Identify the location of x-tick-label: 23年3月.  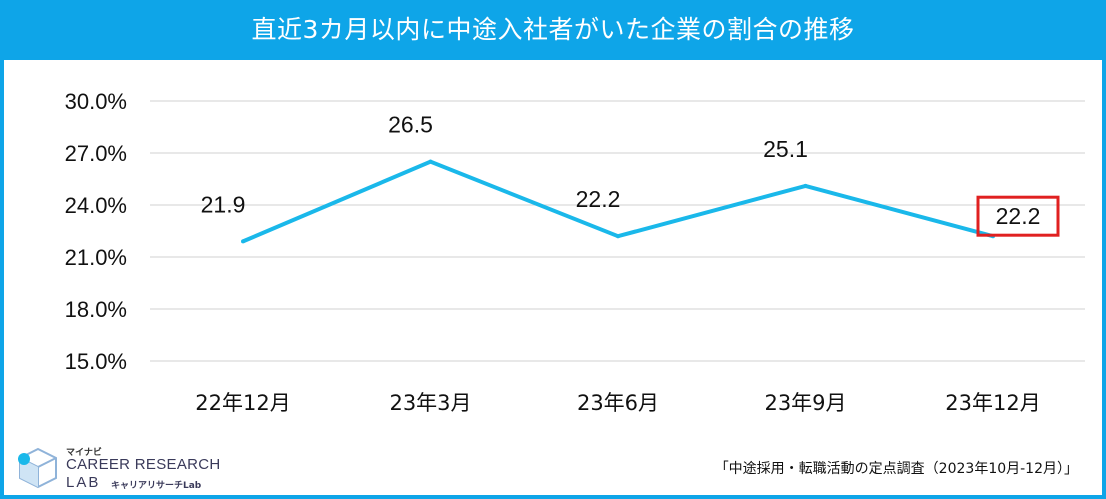
(430, 403).